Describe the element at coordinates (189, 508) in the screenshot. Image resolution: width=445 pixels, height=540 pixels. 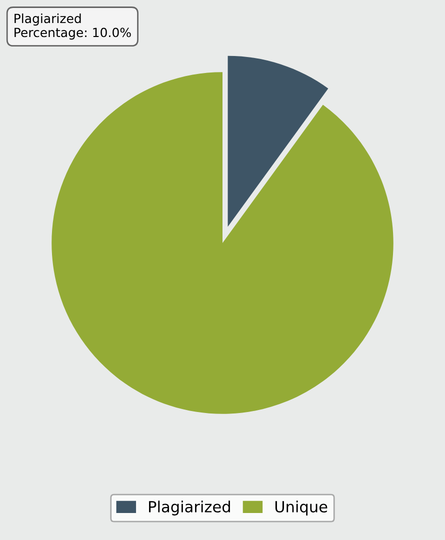
I see `legend-label: Plagiarized` at that location.